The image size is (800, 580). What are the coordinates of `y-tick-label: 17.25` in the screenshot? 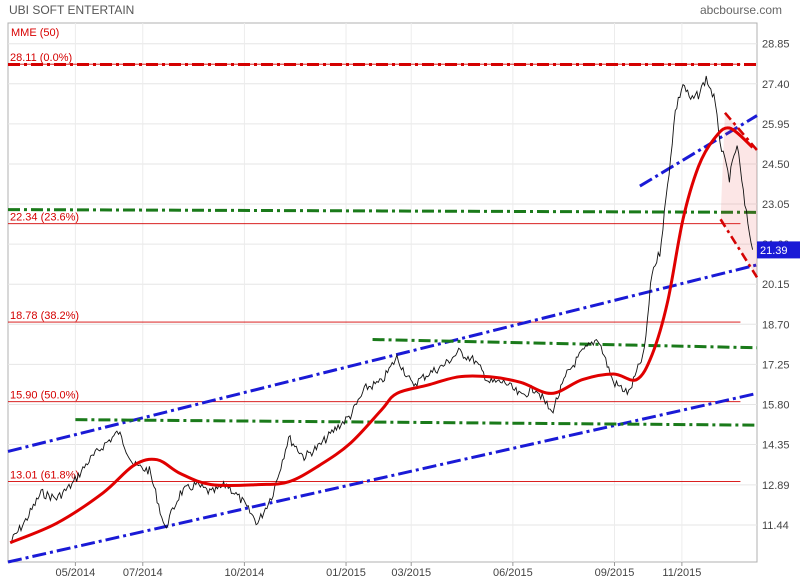 It's located at (776, 365).